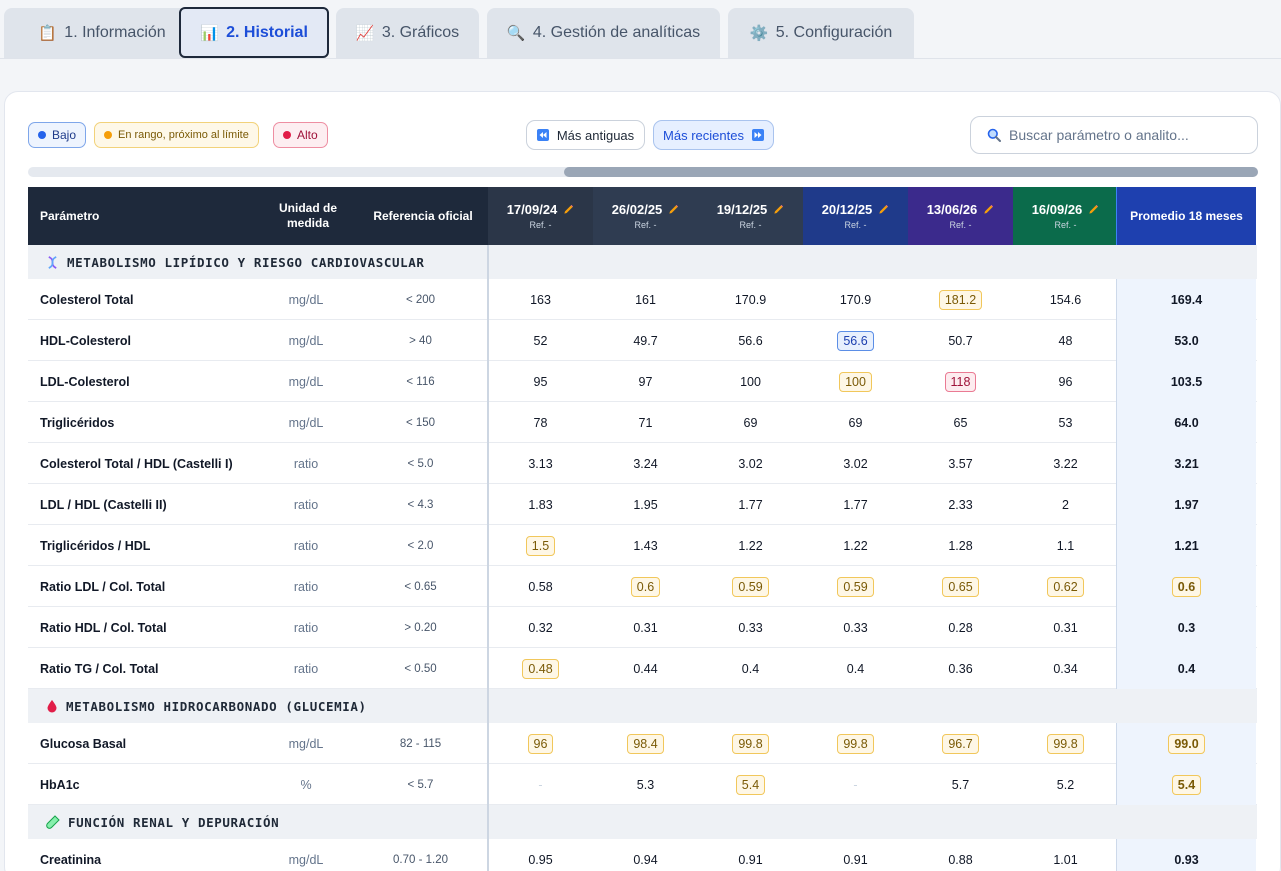  I want to click on value-cell: 0.32, so click(540, 627).